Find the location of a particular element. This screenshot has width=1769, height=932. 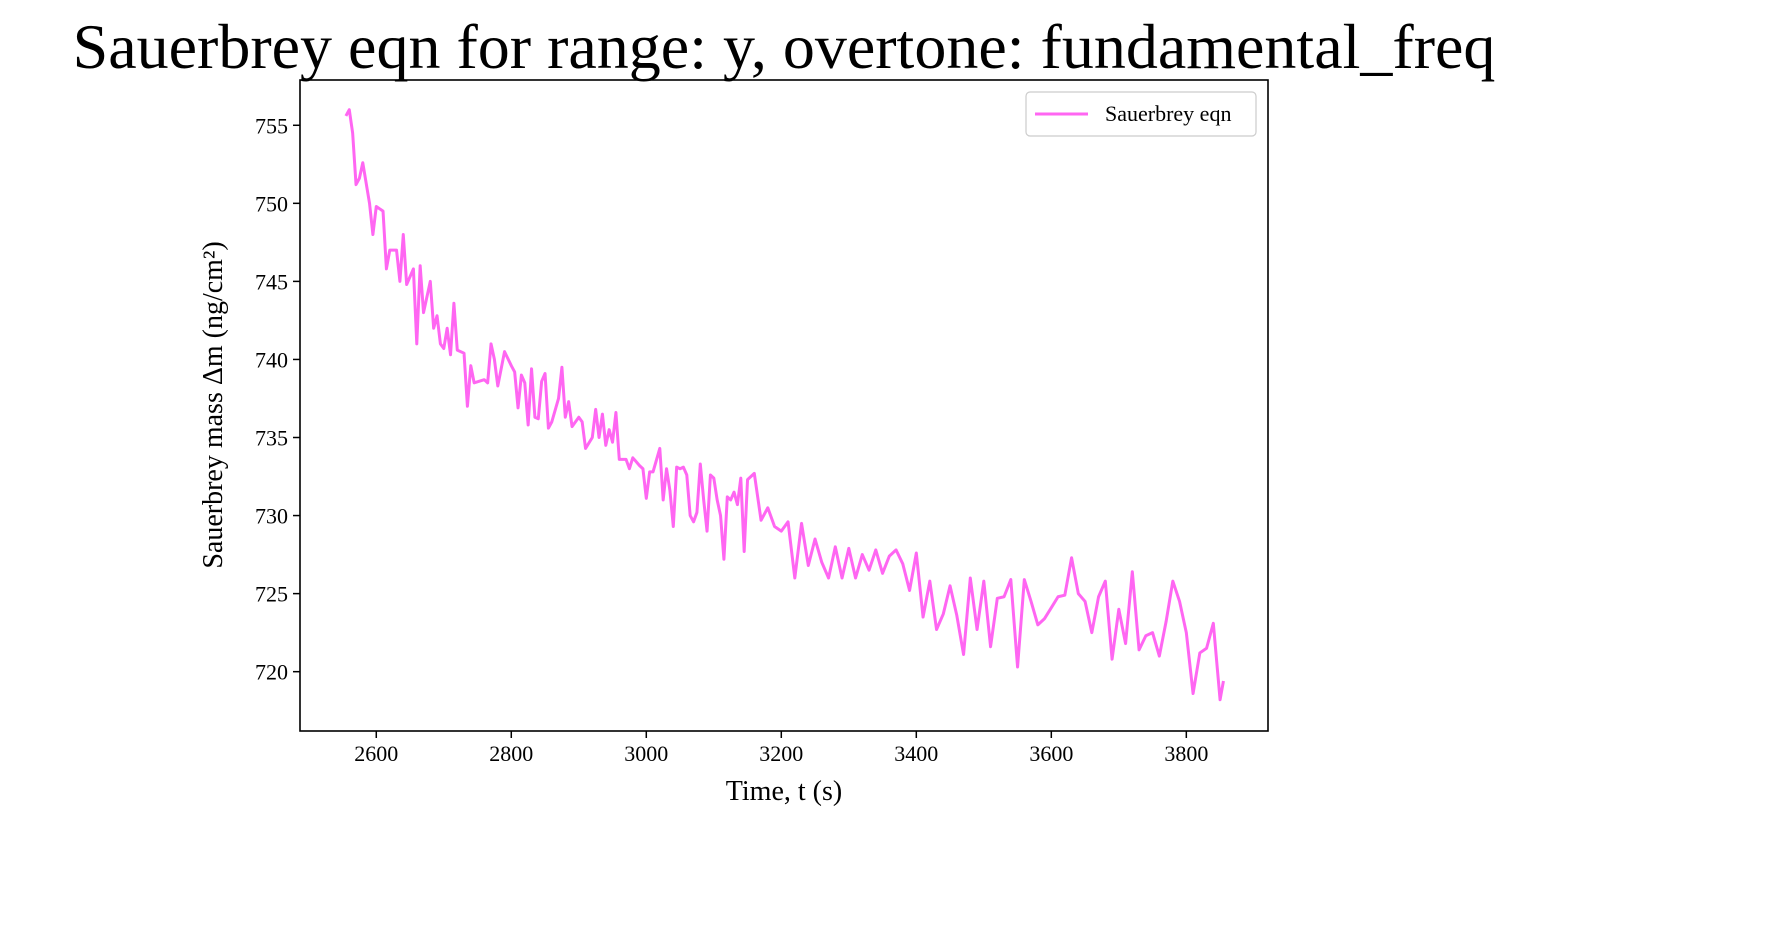

legend-label: Sauerbrey eqn is located at coordinates (1168, 113).